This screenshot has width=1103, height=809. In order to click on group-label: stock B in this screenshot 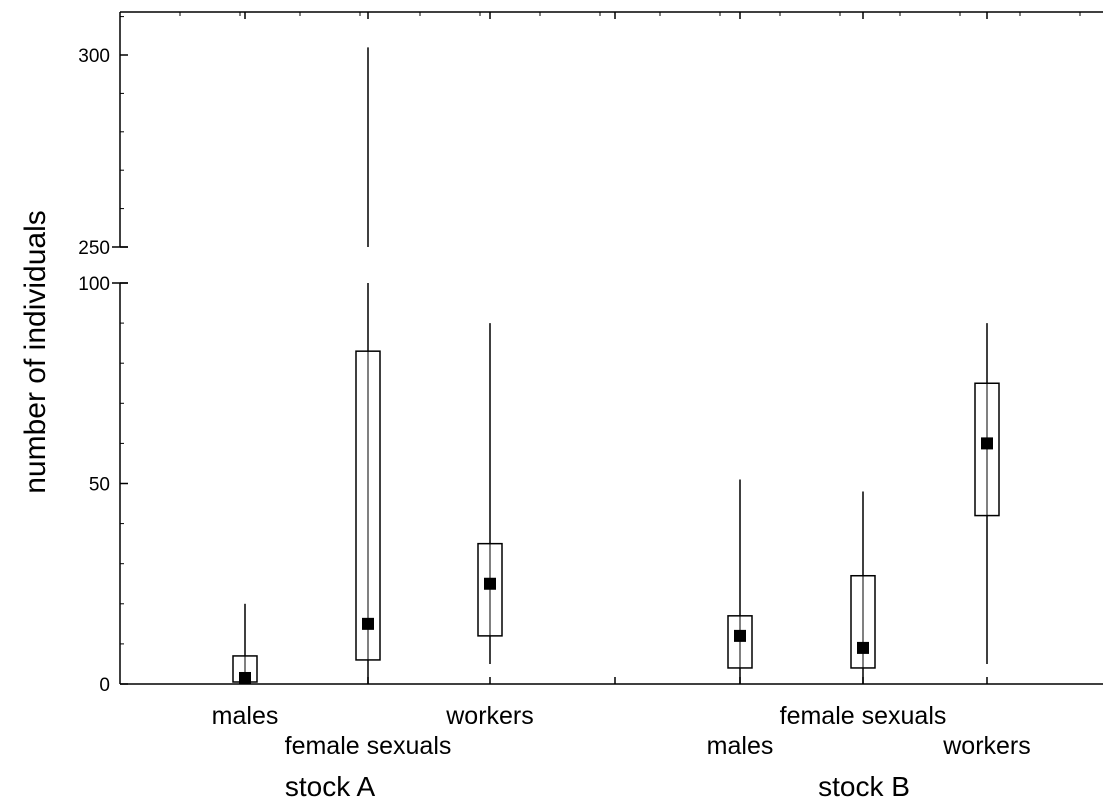, I will do `click(864, 786)`.